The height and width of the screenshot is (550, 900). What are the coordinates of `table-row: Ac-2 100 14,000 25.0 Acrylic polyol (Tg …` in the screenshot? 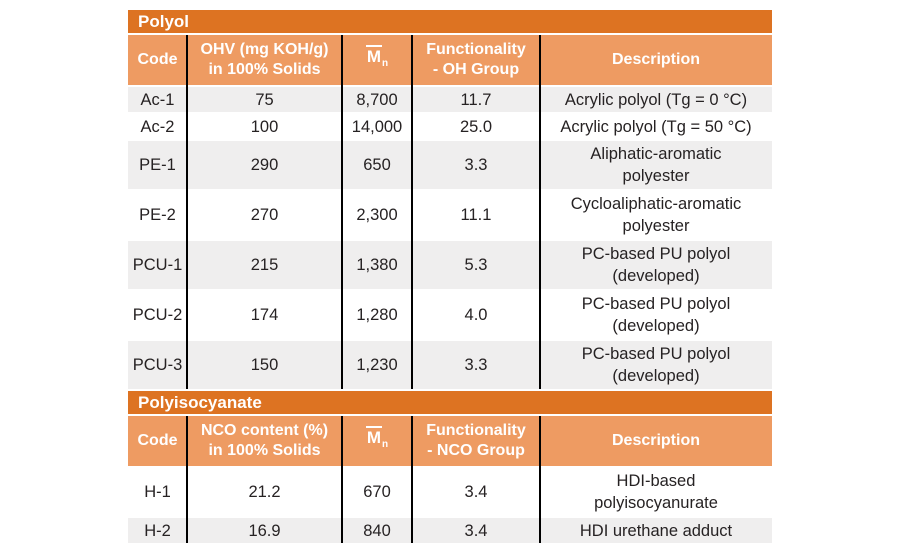 It's located at (450, 126).